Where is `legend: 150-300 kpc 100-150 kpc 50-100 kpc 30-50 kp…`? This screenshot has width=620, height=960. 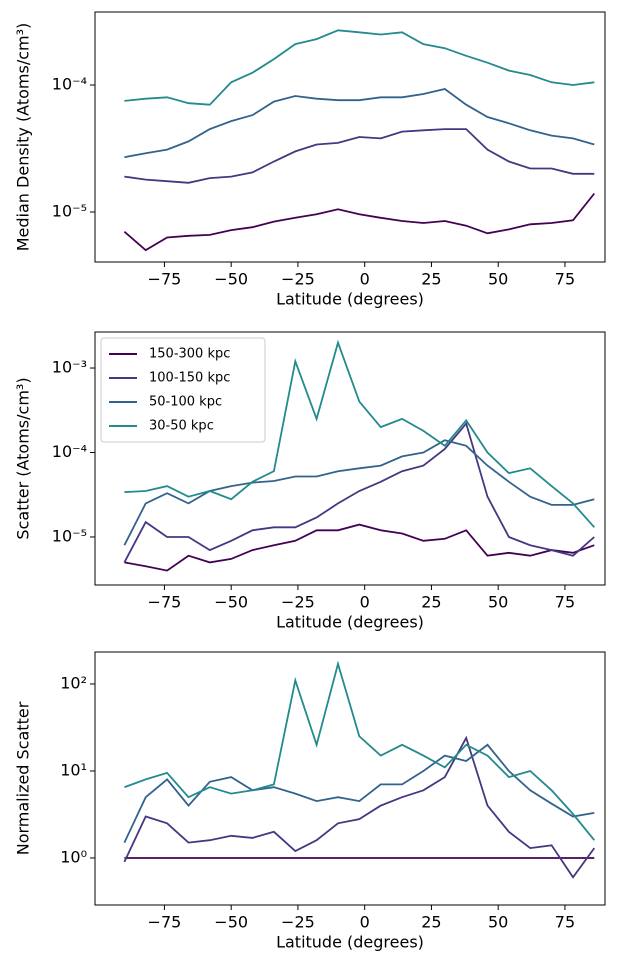 legend: 150-300 kpc 100-150 kpc 50-100 kpc 30-50 kp… is located at coordinates (183, 390).